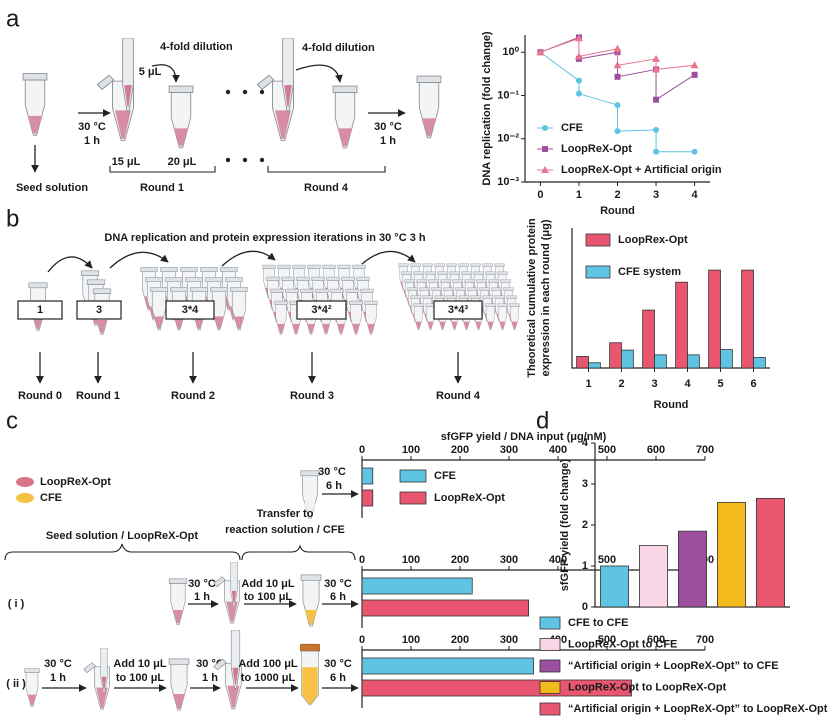 The height and width of the screenshot is (727, 830). What do you see at coordinates (695, 195) in the screenshot?
I see `x-tick-label: 4` at bounding box center [695, 195].